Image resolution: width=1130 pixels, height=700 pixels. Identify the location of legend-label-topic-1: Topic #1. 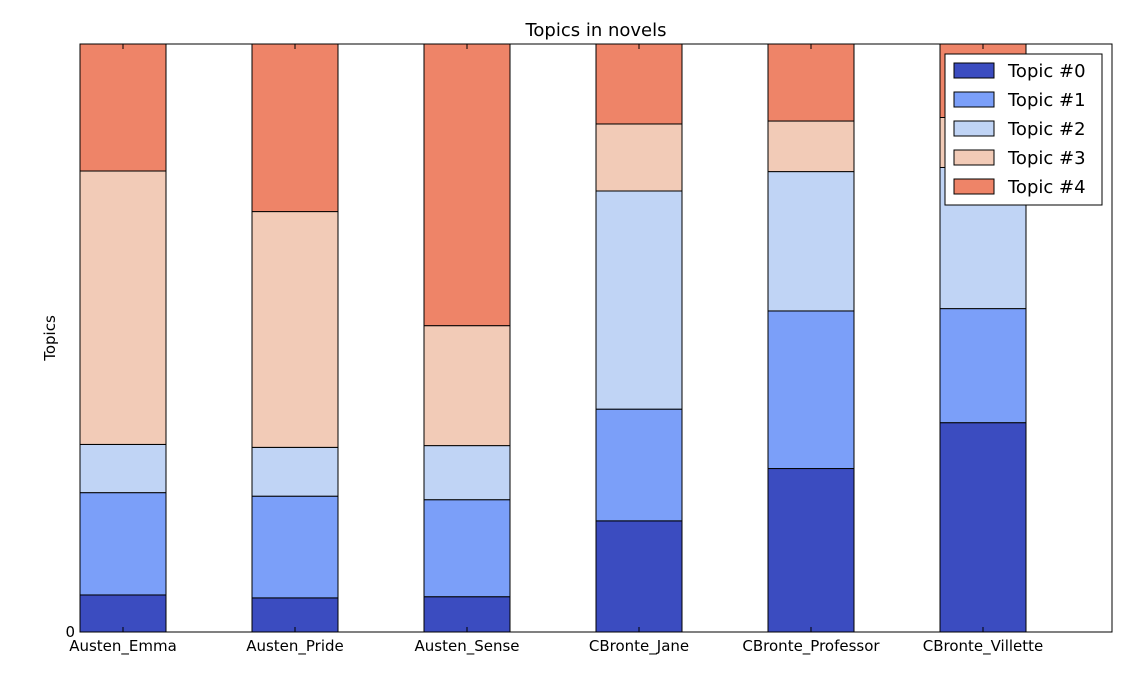
(1046, 100).